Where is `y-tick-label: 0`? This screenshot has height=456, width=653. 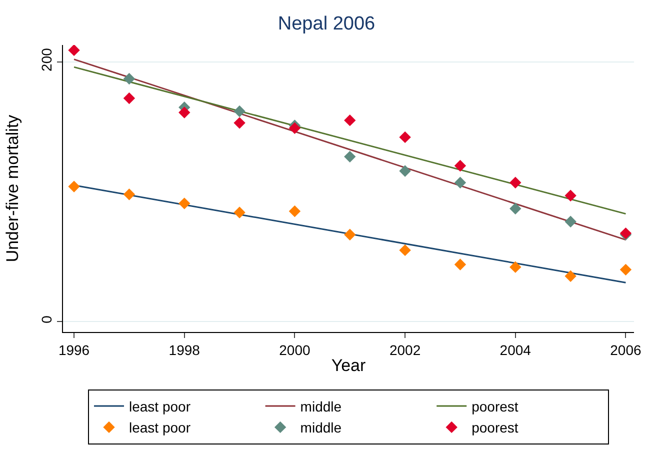 y-tick-label: 0 is located at coordinates (46, 319).